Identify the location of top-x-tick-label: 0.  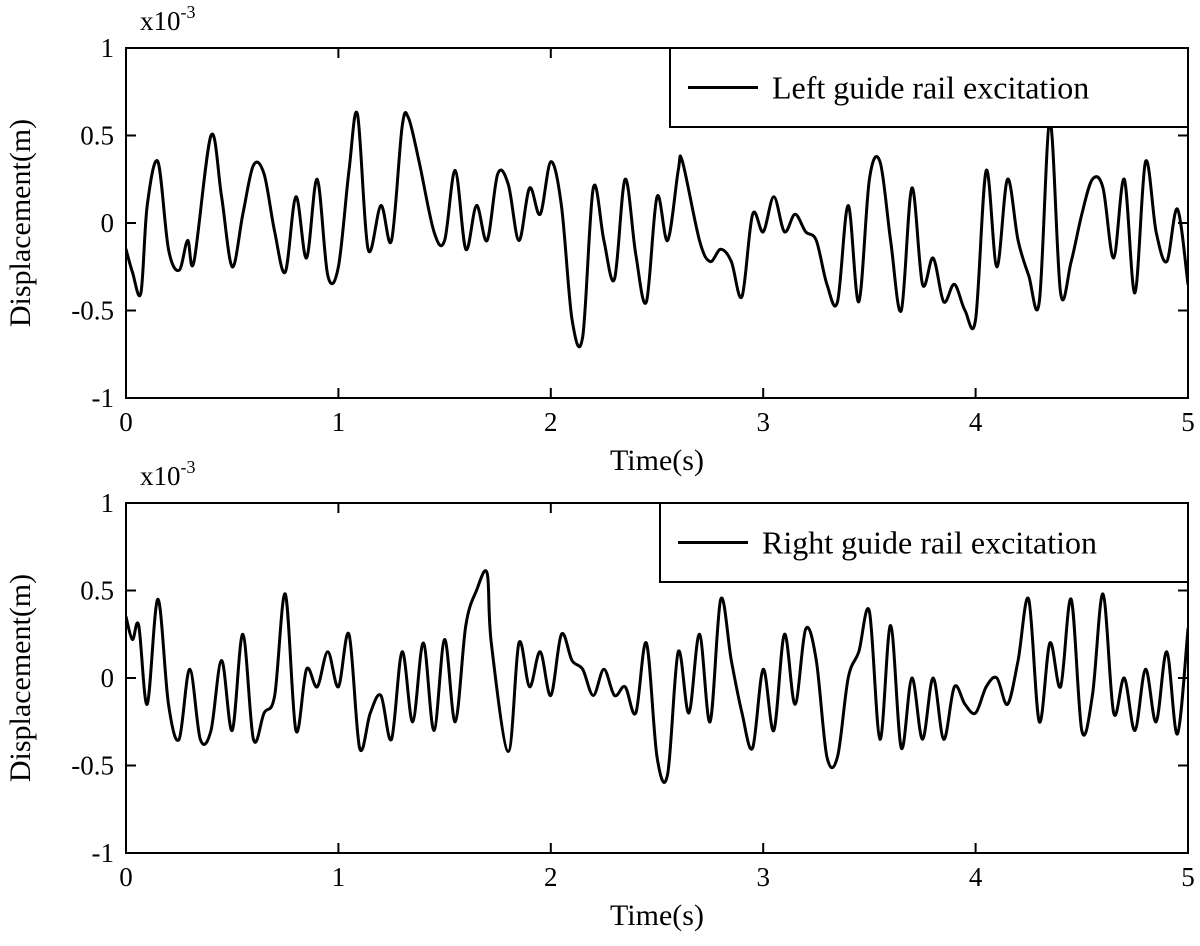
(126, 422).